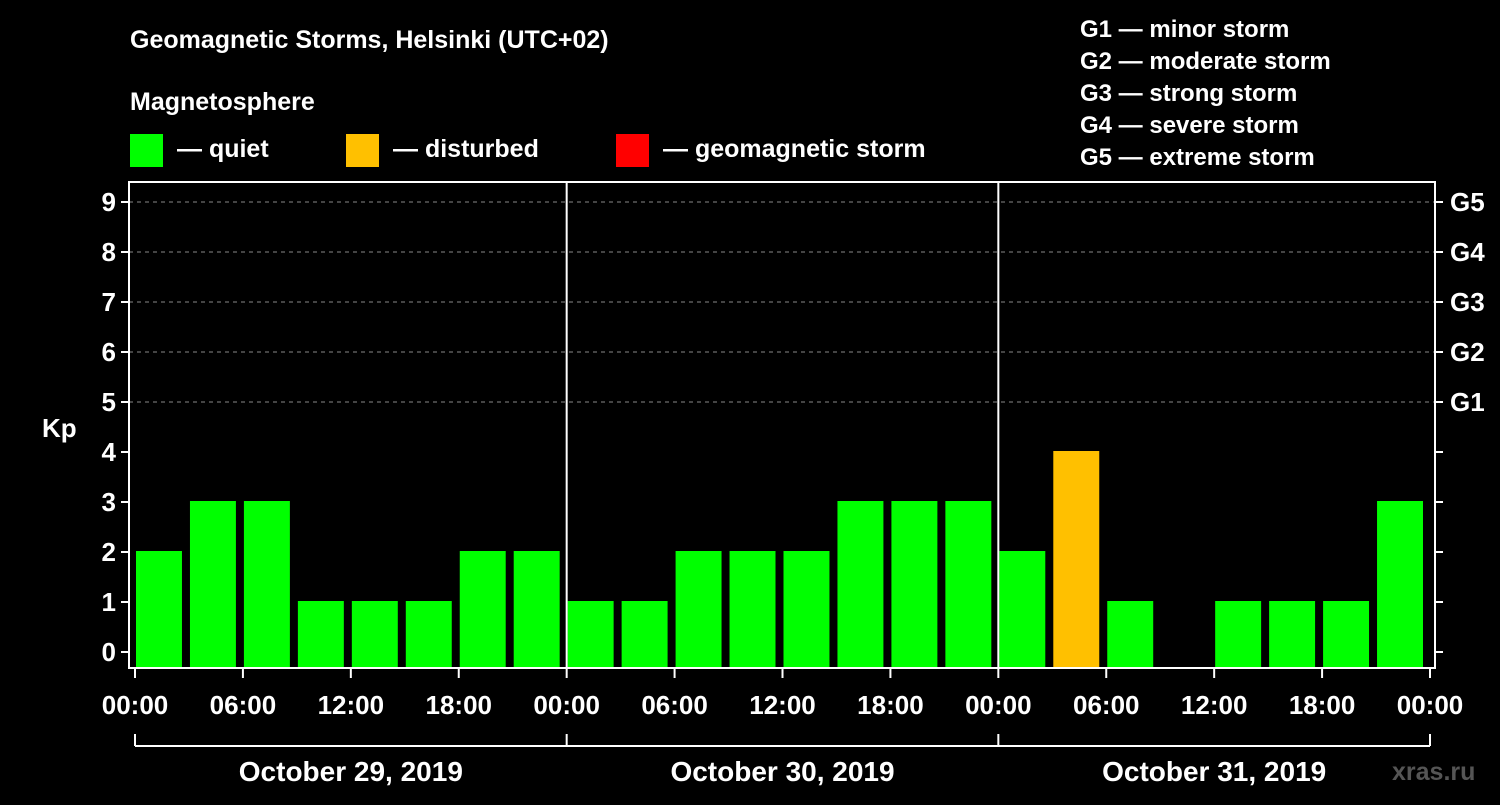 The height and width of the screenshot is (805, 1500). Describe the element at coordinates (1433, 772) in the screenshot. I see `watermark: xras.ru` at that location.